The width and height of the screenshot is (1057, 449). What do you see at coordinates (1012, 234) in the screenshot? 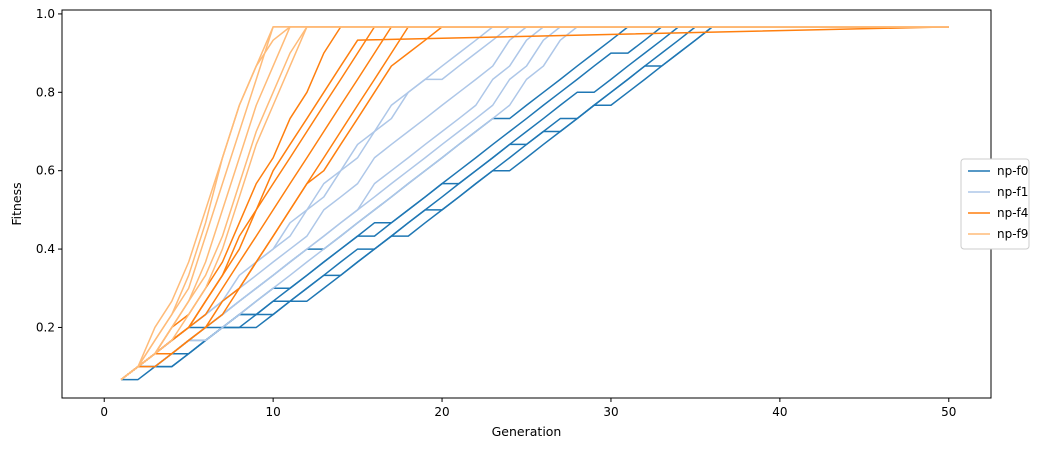
I see `legend-label-np-f9: np-f9` at bounding box center [1012, 234].